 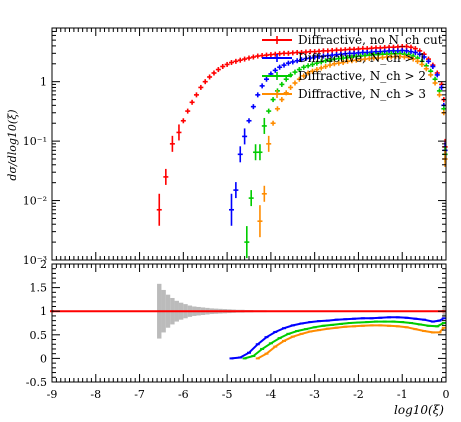 What do you see at coordinates (402, 394) in the screenshot?
I see `x-tick-label: -1` at bounding box center [402, 394].